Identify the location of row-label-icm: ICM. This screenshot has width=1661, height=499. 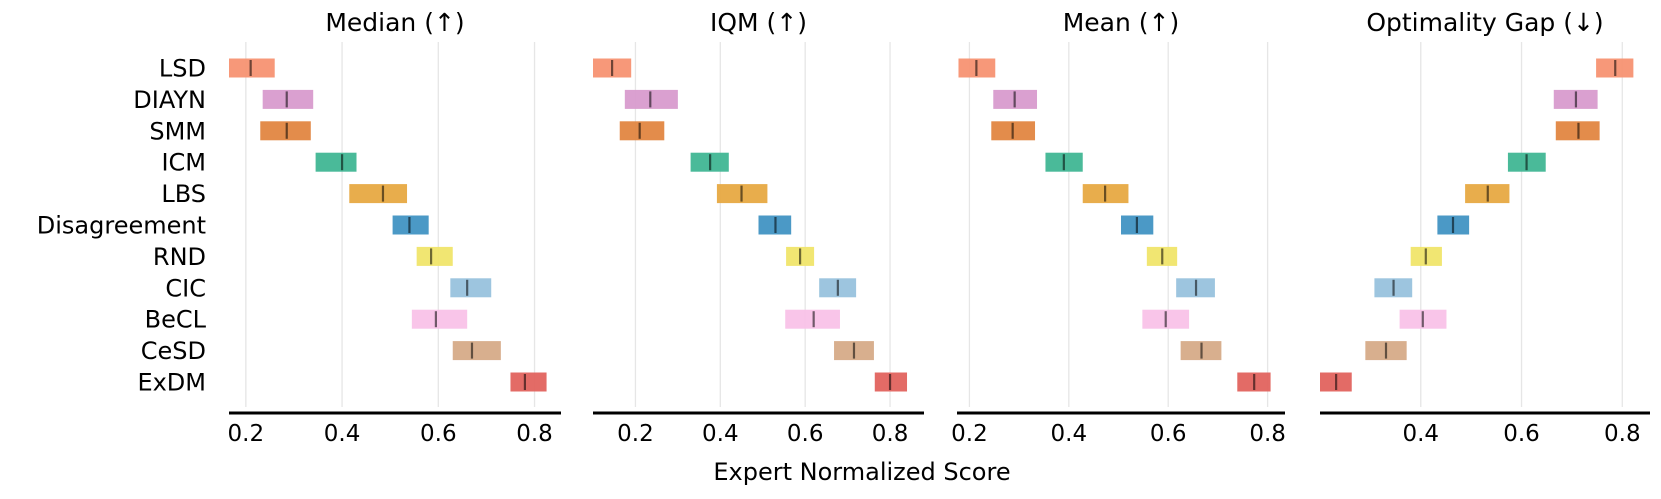
(183, 163).